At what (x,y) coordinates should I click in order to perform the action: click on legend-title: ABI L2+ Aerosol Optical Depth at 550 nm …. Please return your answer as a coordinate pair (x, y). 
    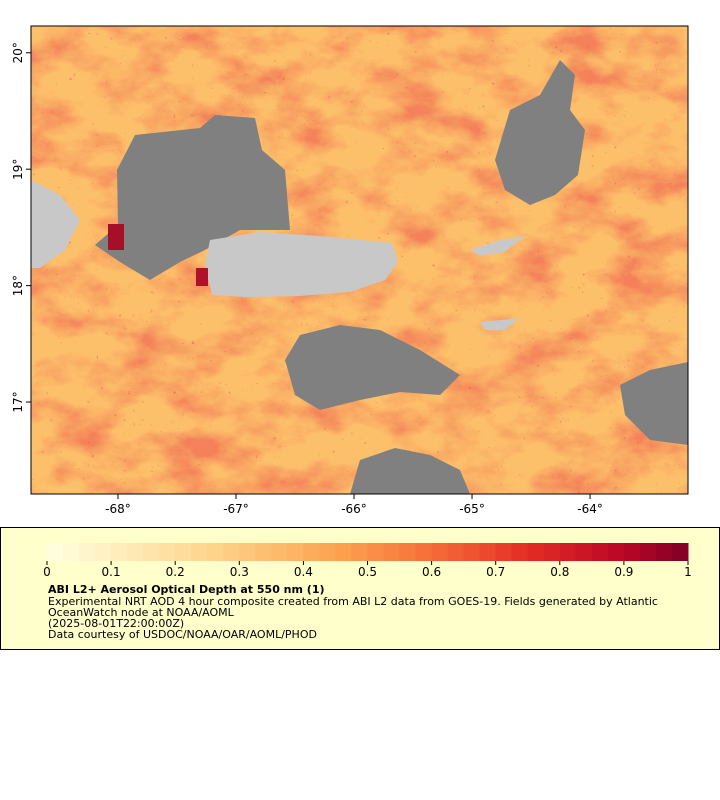
    Looking at the image, I should click on (186, 589).